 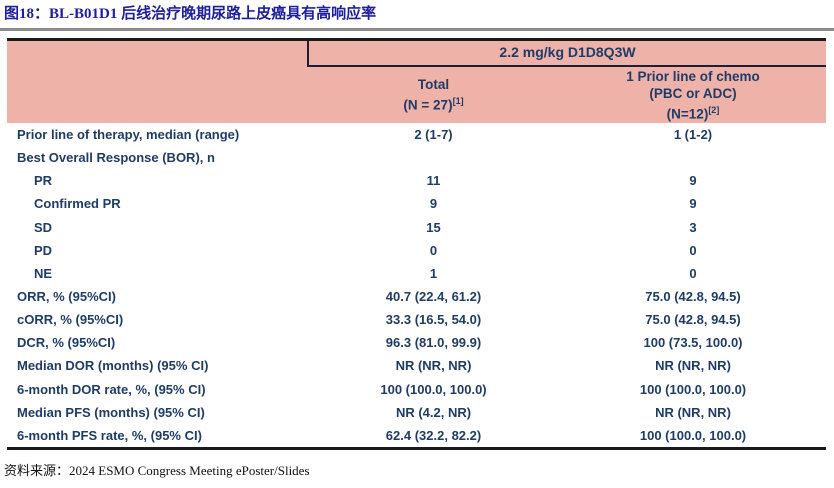 I want to click on row-label: DCR, % (95%CI), so click(x=66, y=343).